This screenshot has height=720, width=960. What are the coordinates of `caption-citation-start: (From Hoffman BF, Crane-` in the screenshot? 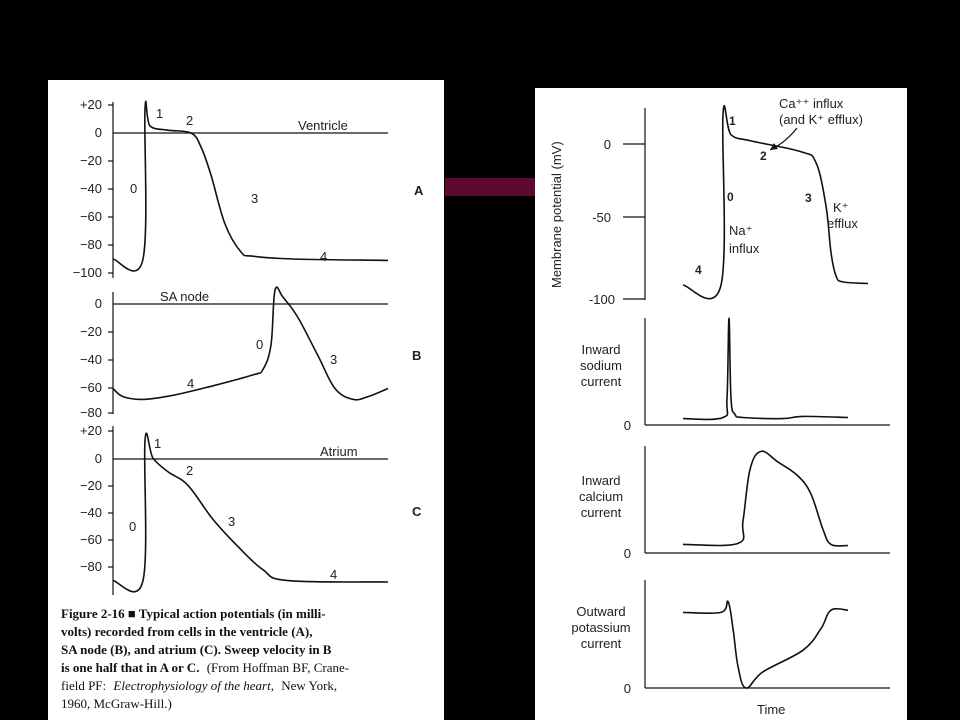 It's located at (278, 667).